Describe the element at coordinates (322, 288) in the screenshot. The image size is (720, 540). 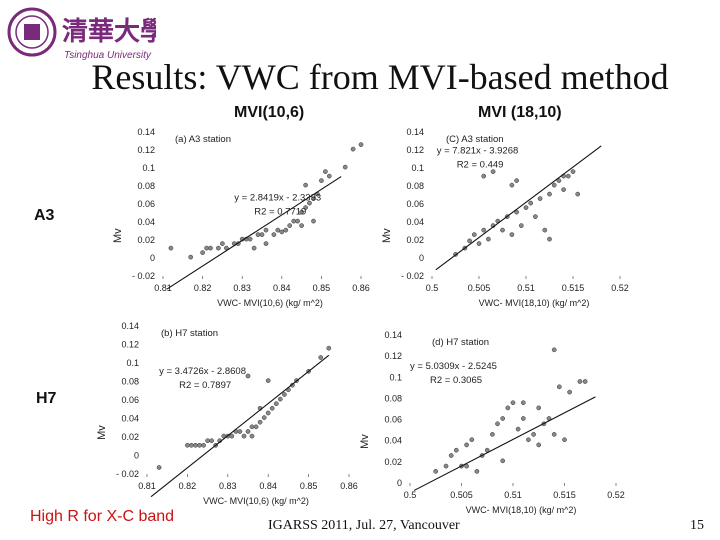
I see `x-tick-label: 0.85` at that location.